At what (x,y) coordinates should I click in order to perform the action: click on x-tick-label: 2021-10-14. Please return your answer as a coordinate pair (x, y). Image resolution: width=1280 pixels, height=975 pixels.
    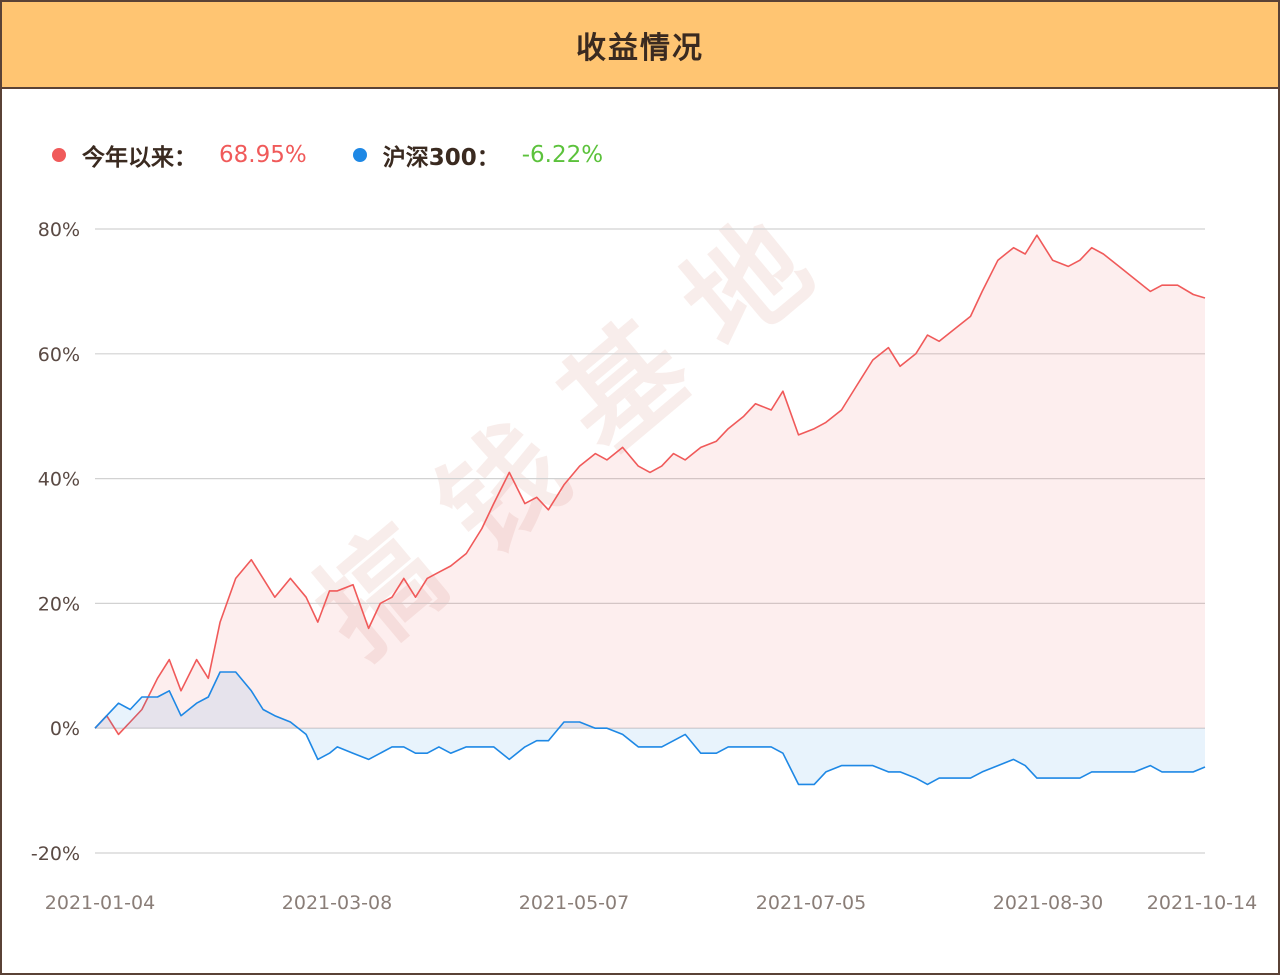
    Looking at the image, I should click on (1202, 903).